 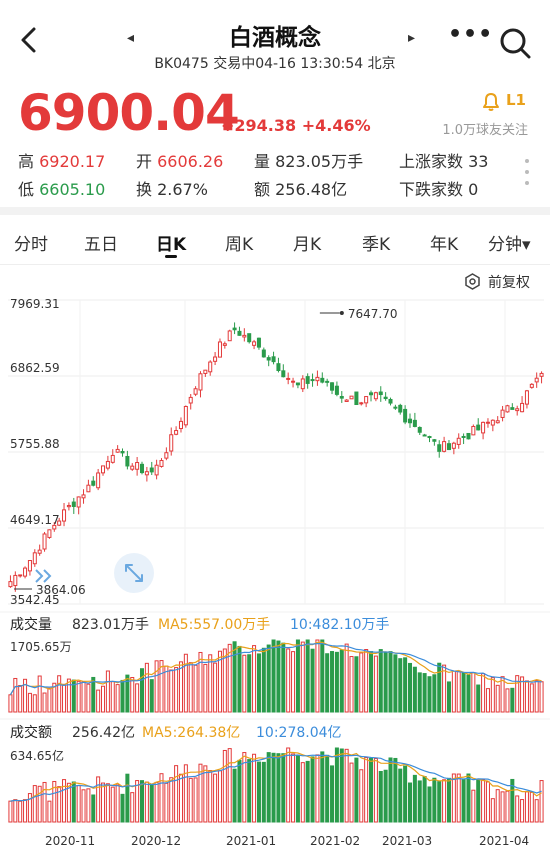 I want to click on tab-quarterly-k: 季K, so click(x=376, y=245).